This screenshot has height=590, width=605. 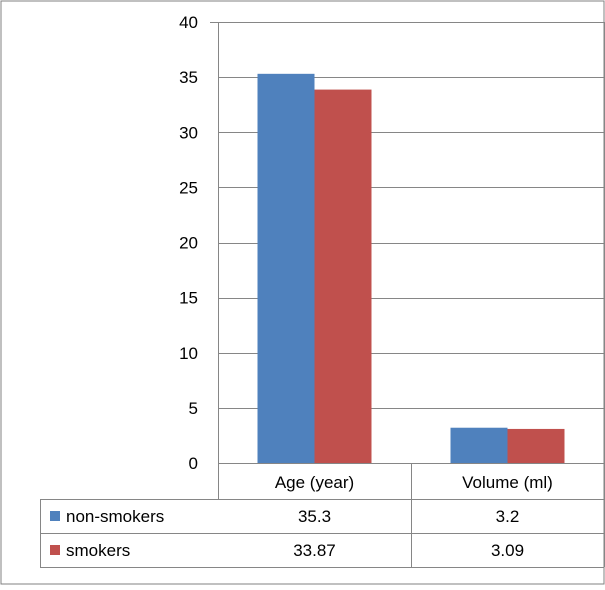 I want to click on bar-non-smokers-age-year, so click(x=286, y=268).